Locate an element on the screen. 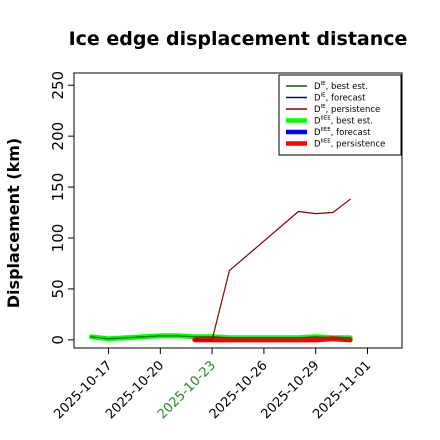 The width and height of the screenshot is (440, 440). legend-entry-label: DIE, best est. is located at coordinates (341, 86).